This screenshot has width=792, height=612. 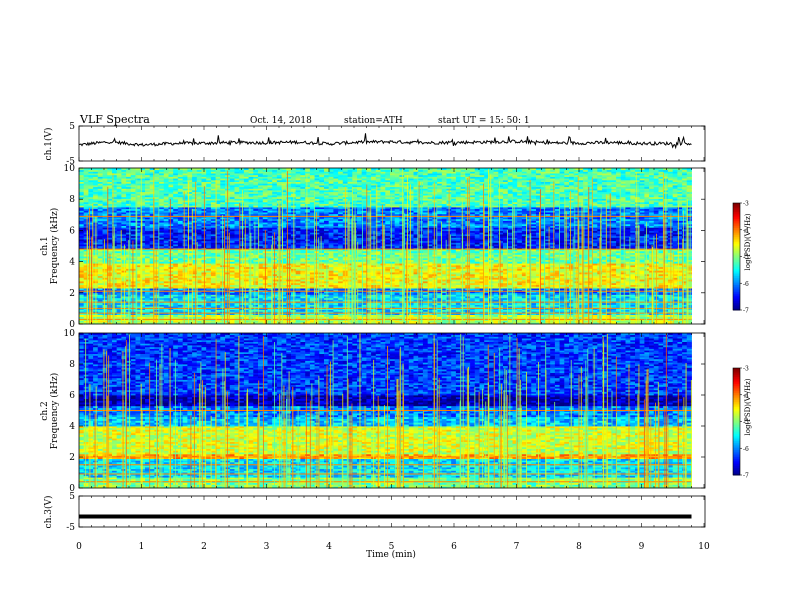 I want to click on ch1-waveform-panel: 5-5, so click(x=385, y=144).